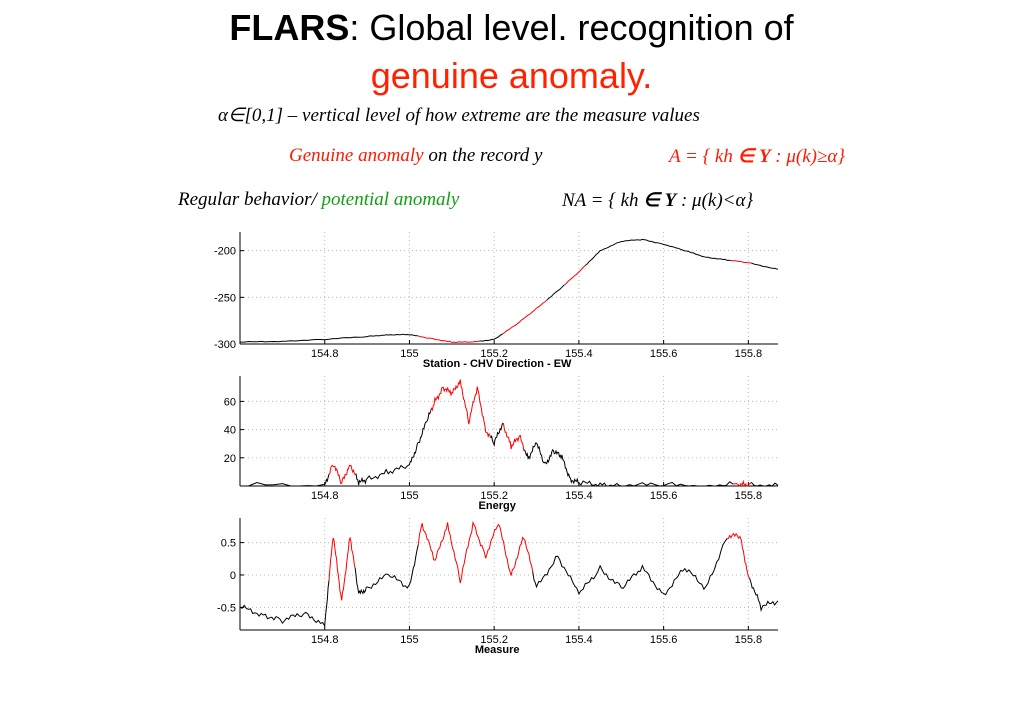  Describe the element at coordinates (230, 402) in the screenshot. I see `y-tick-label-1-2: 60` at that location.